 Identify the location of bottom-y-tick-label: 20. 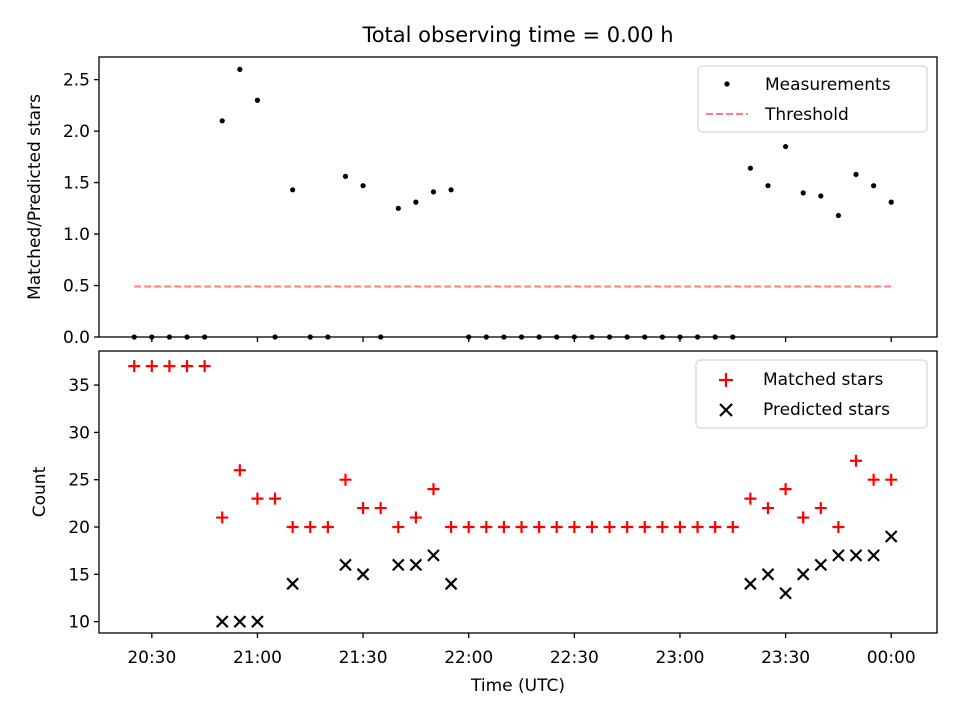
(79, 528).